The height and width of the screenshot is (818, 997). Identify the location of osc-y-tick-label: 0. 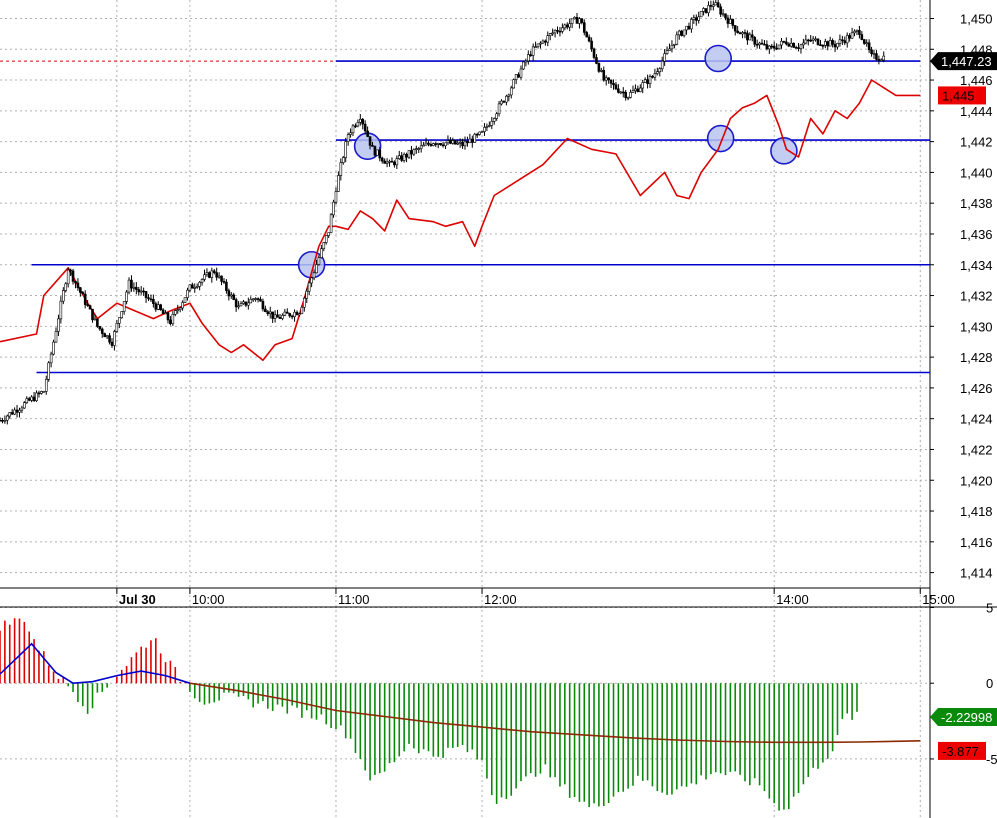
(989, 683).